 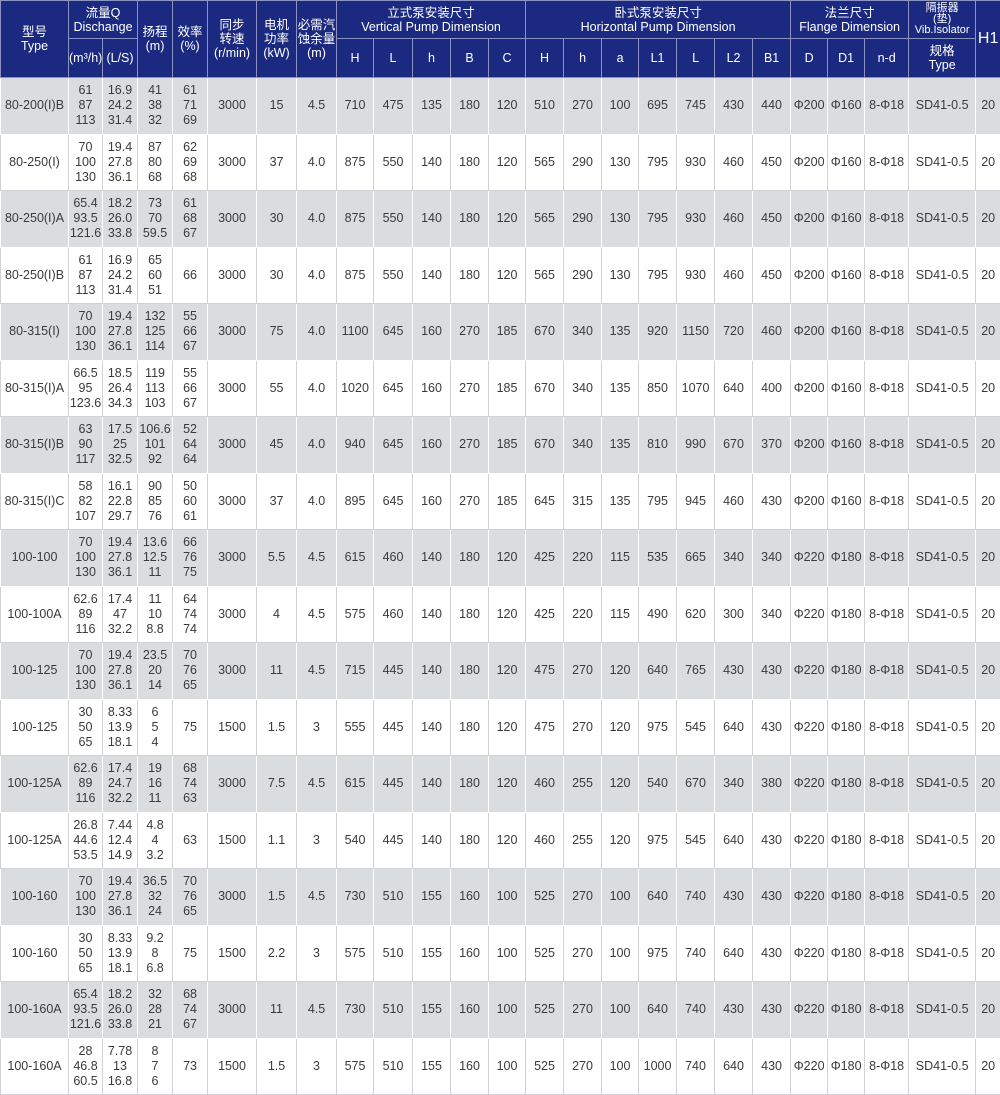 I want to click on table-cell: 300, so click(x=734, y=614).